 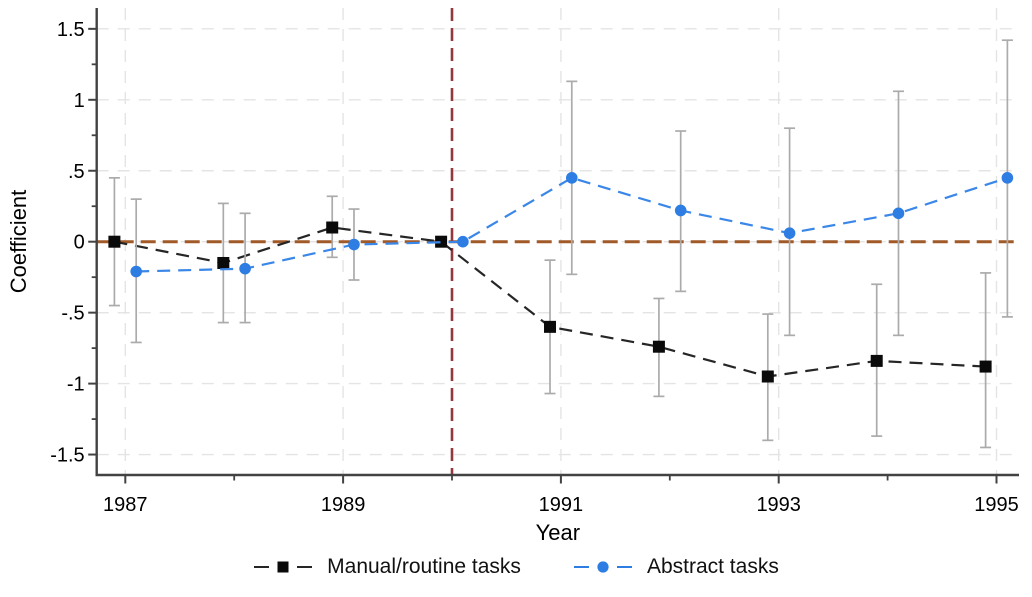 I want to click on x-tick-label: 1991, so click(x=561, y=505).